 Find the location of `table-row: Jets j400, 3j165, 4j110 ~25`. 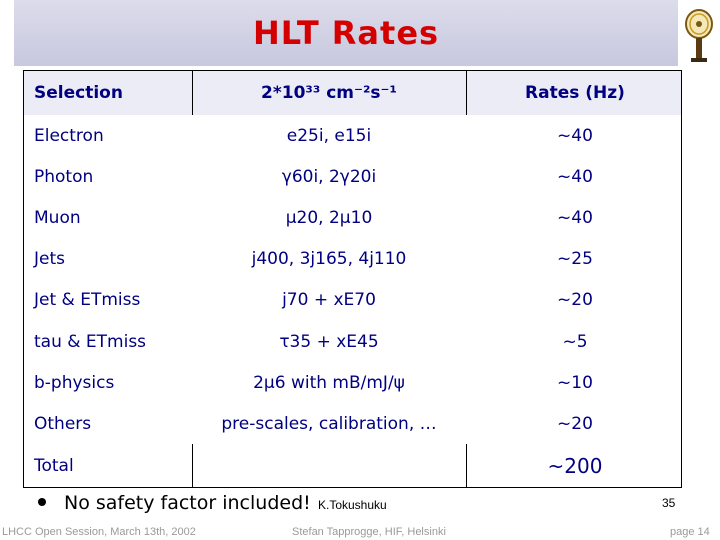

table-row: Jets j400, 3j165, 4j110 ~25 is located at coordinates (352, 258).